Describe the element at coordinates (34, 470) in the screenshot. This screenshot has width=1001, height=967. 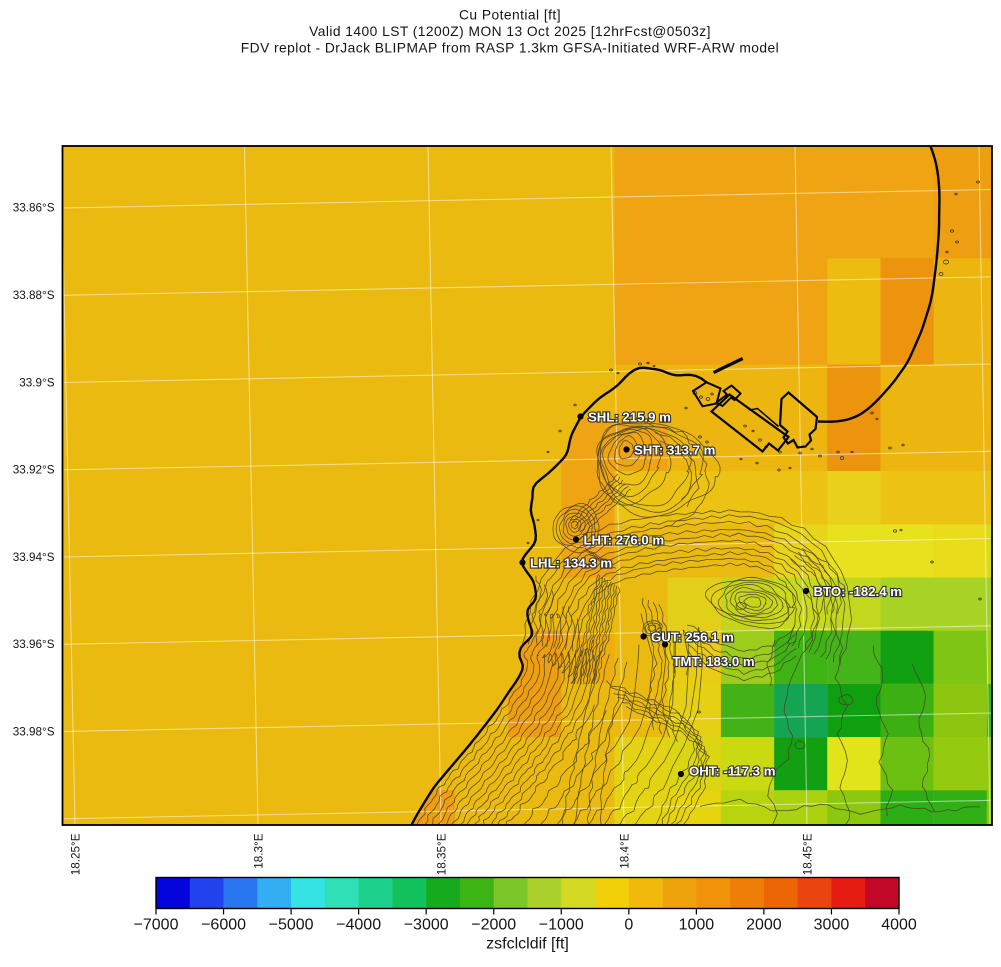
I see `svg-text: 33.92°S` at that location.